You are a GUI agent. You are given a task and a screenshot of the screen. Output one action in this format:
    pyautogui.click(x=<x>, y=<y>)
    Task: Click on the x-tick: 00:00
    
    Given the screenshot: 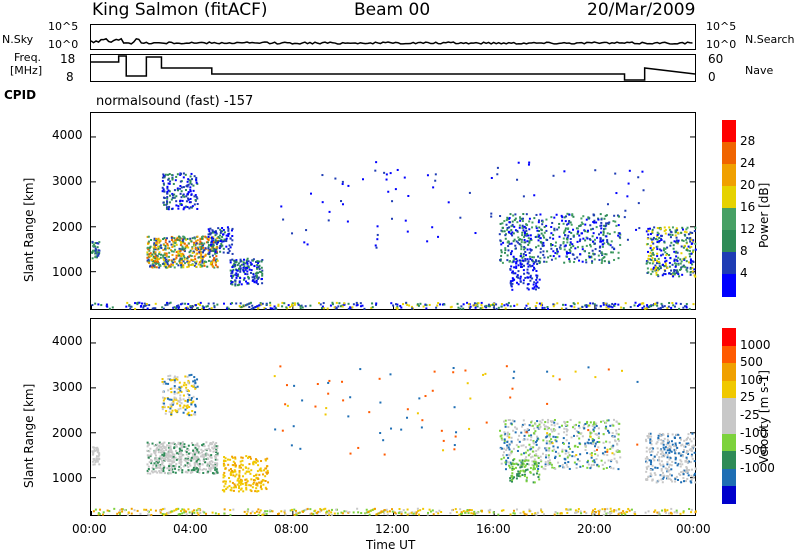 What is the action you would take?
    pyautogui.click(x=89, y=529)
    